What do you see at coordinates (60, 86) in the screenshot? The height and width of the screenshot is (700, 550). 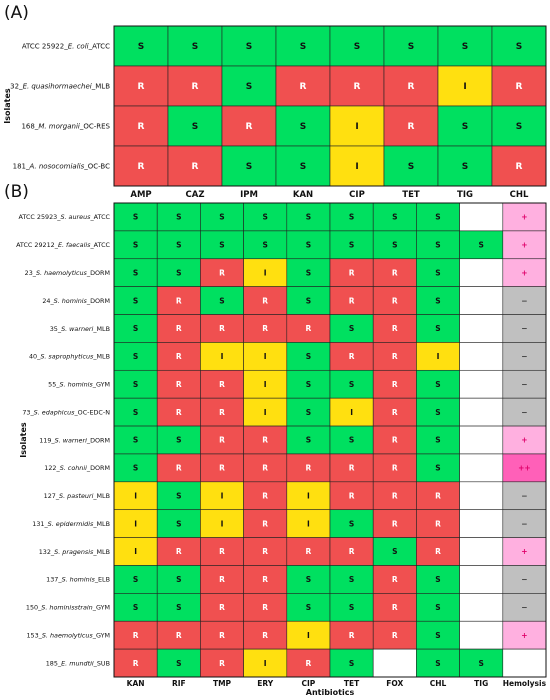 I see `row-label: 32_E. quasihormaechei_MLB` at bounding box center [60, 86].